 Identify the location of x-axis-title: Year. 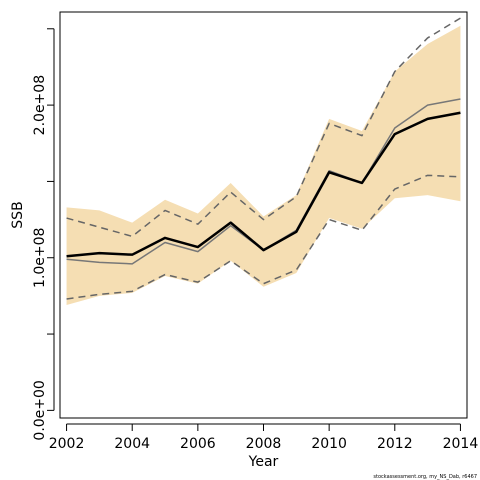
(263, 462).